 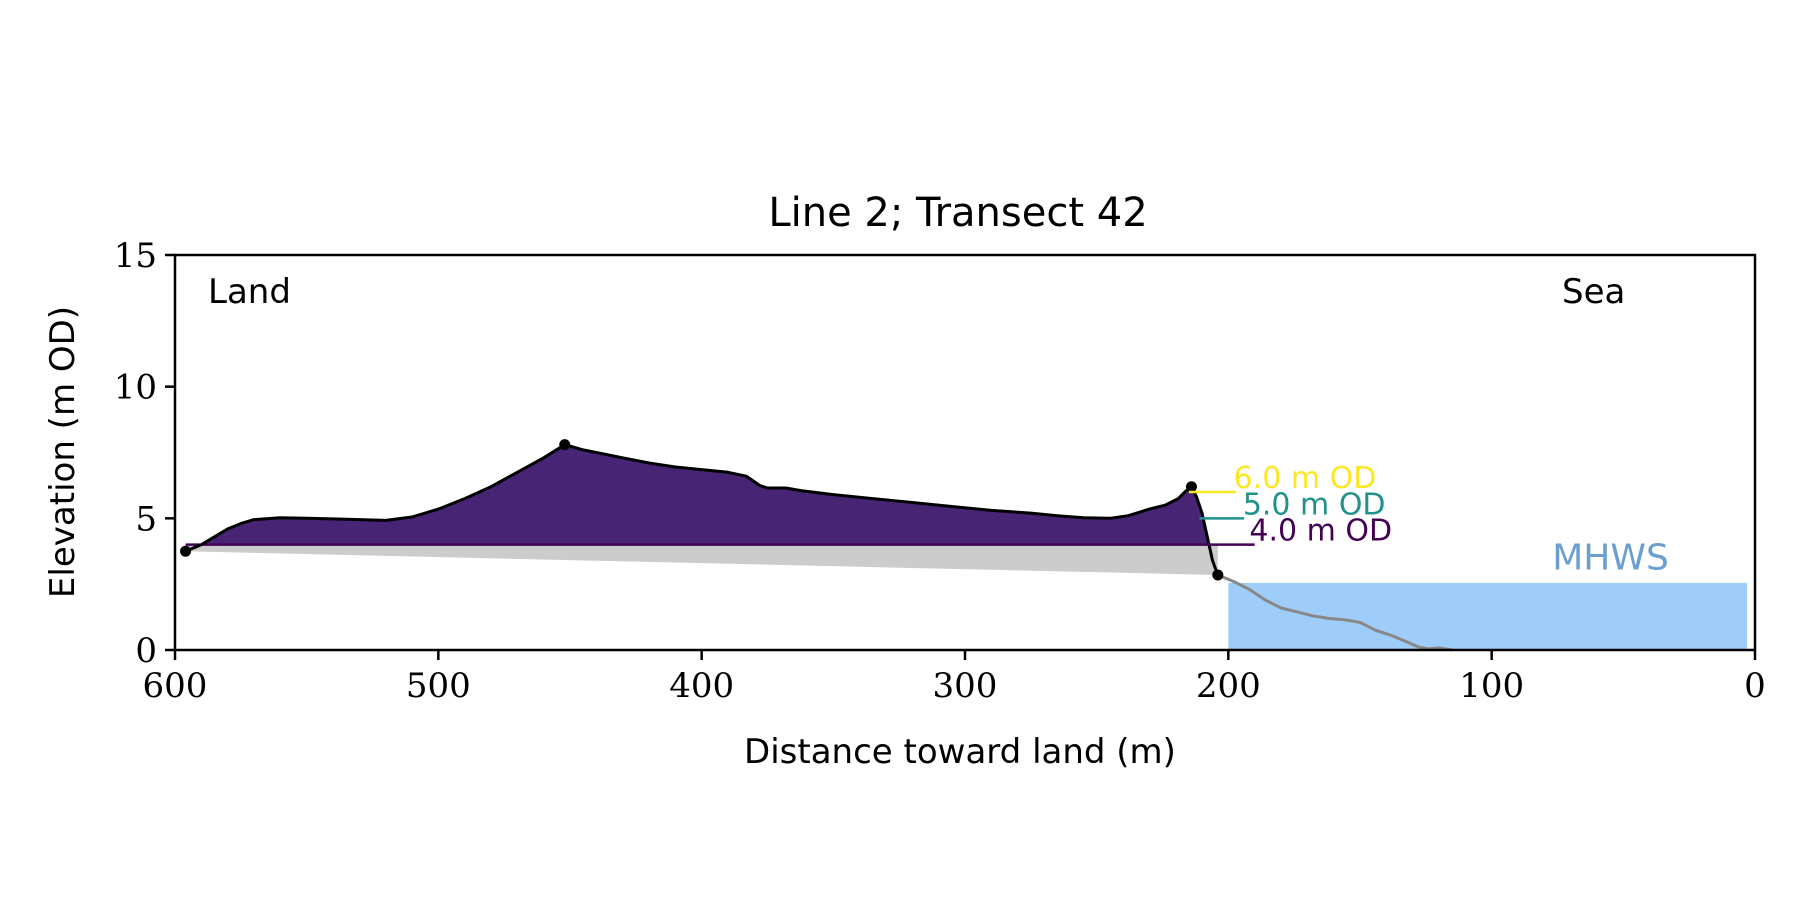 What do you see at coordinates (146, 519) in the screenshot?
I see `y-tick-label-5: 5` at bounding box center [146, 519].